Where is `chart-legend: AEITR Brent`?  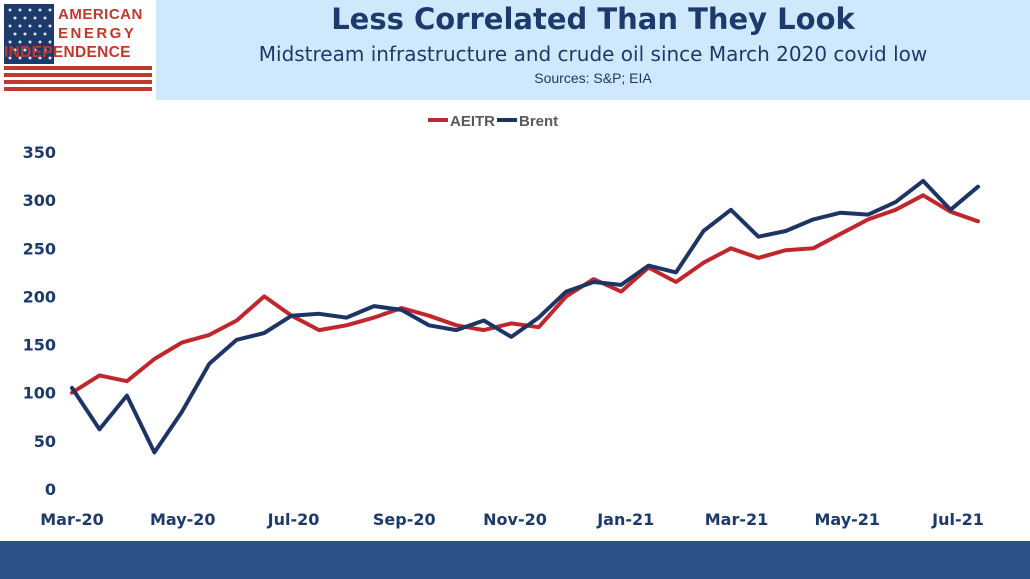 chart-legend: AEITR Brent is located at coordinates (493, 121).